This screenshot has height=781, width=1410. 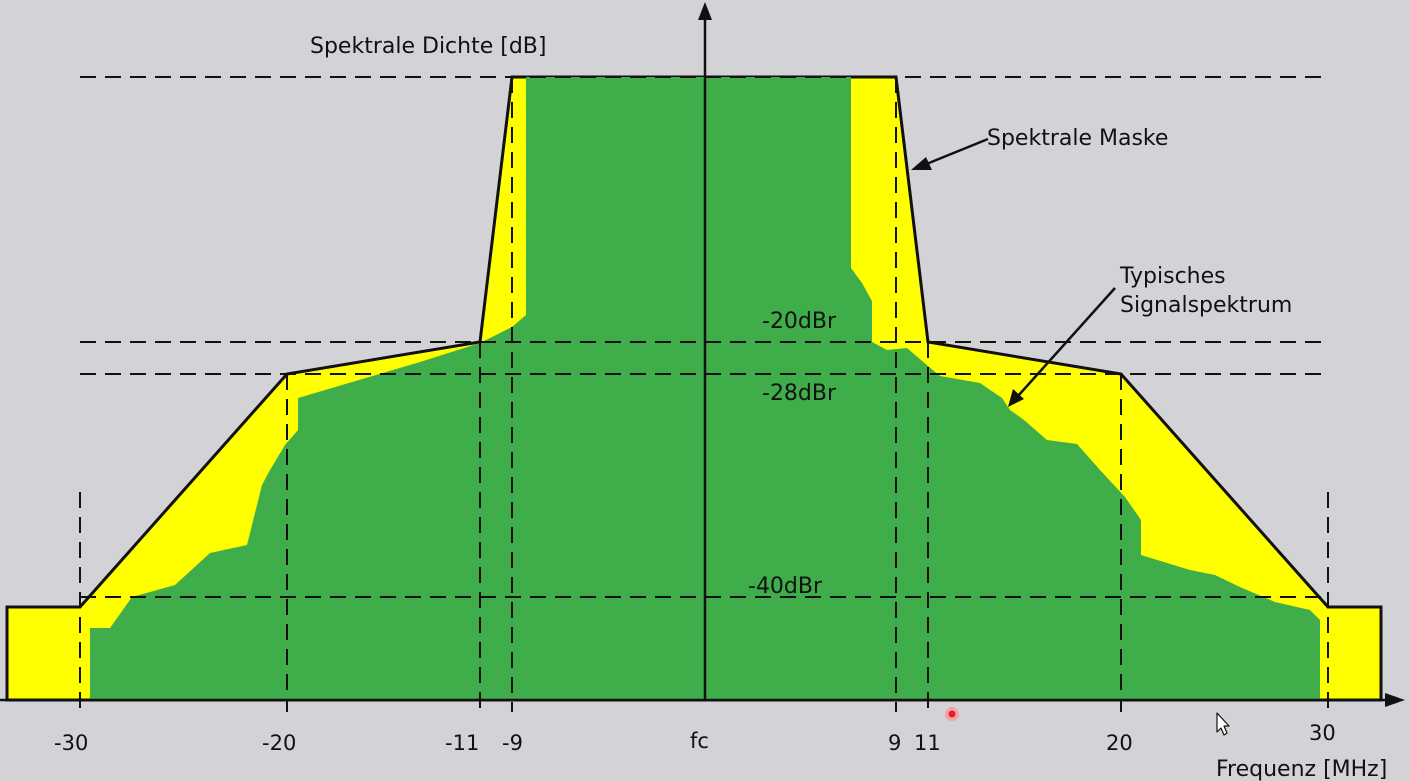 I want to click on x-tick-plus9: 9, so click(x=894, y=743).